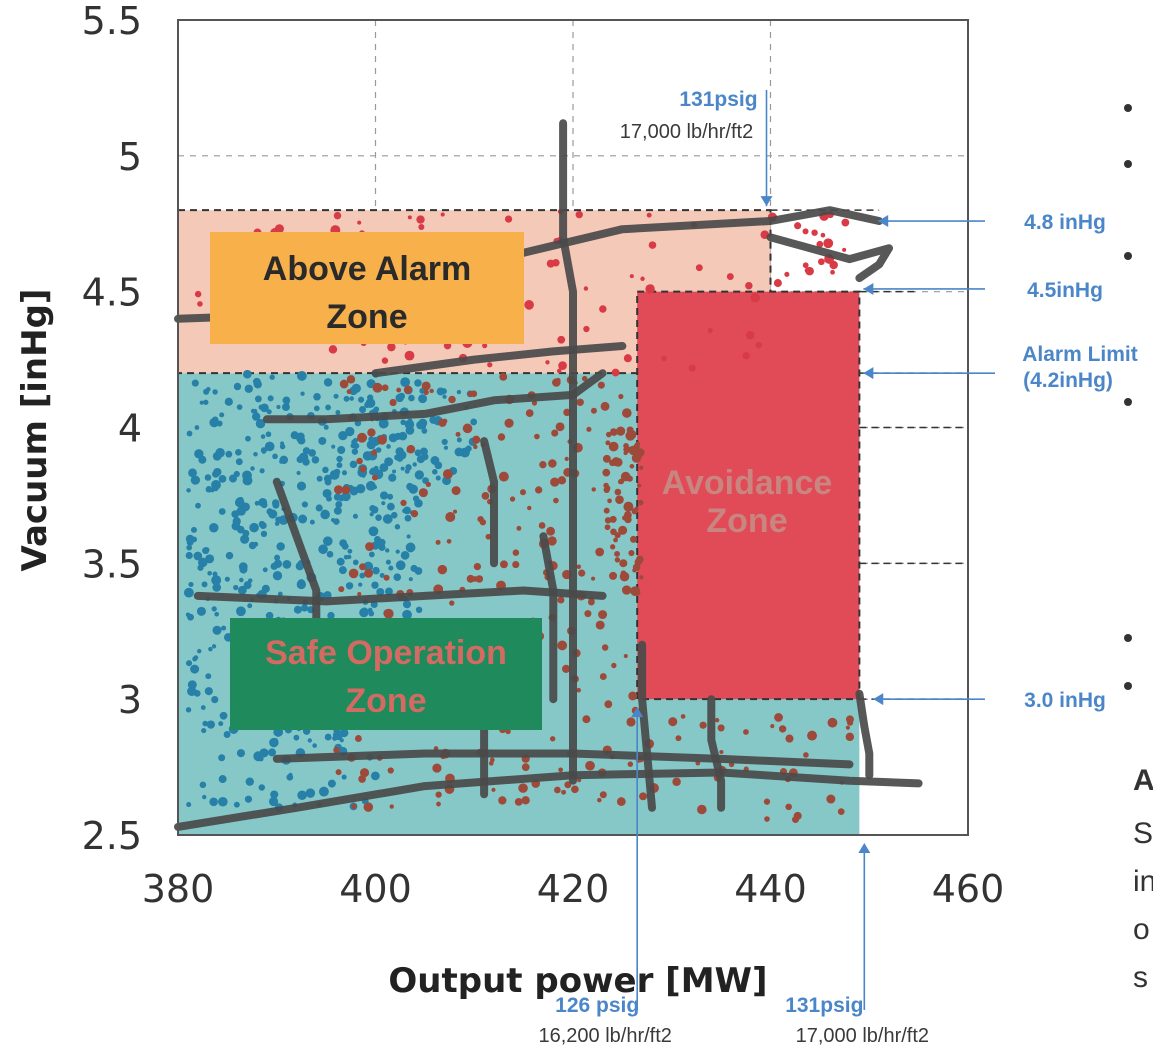 The height and width of the screenshot is (1054, 1153). What do you see at coordinates (1080, 354) in the screenshot?
I see `annotation-label: Alarm Limit` at bounding box center [1080, 354].